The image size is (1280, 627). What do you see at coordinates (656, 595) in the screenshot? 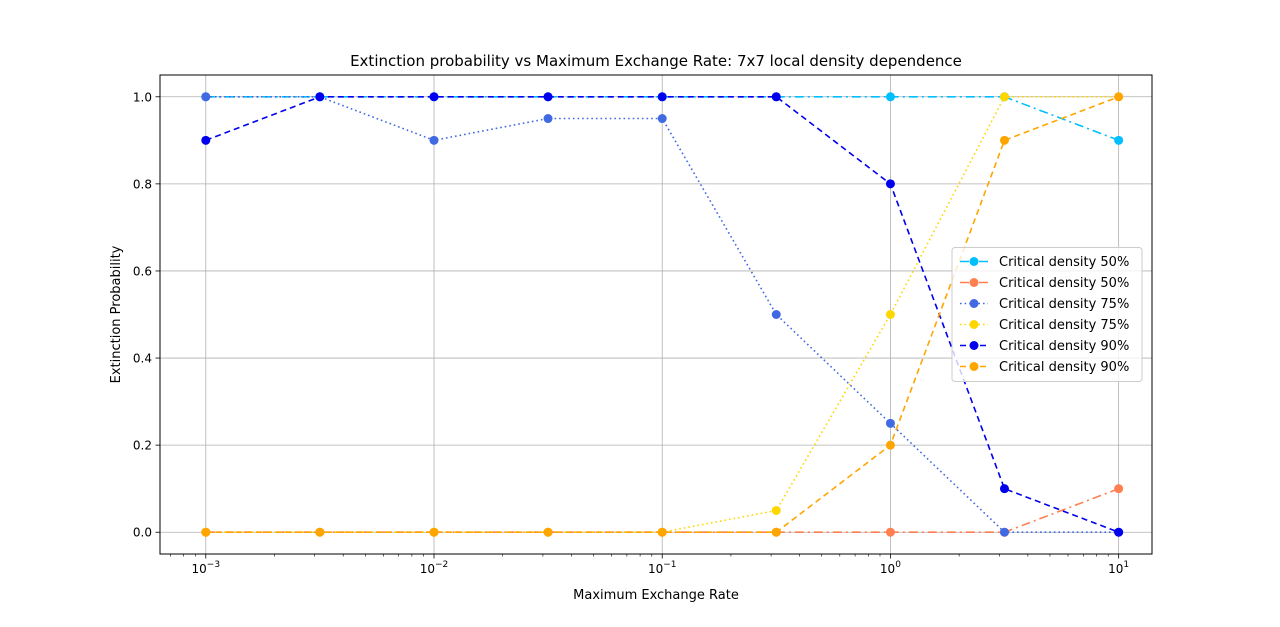
I see `x-axis-label: Maximum Exchange Rate` at bounding box center [656, 595].